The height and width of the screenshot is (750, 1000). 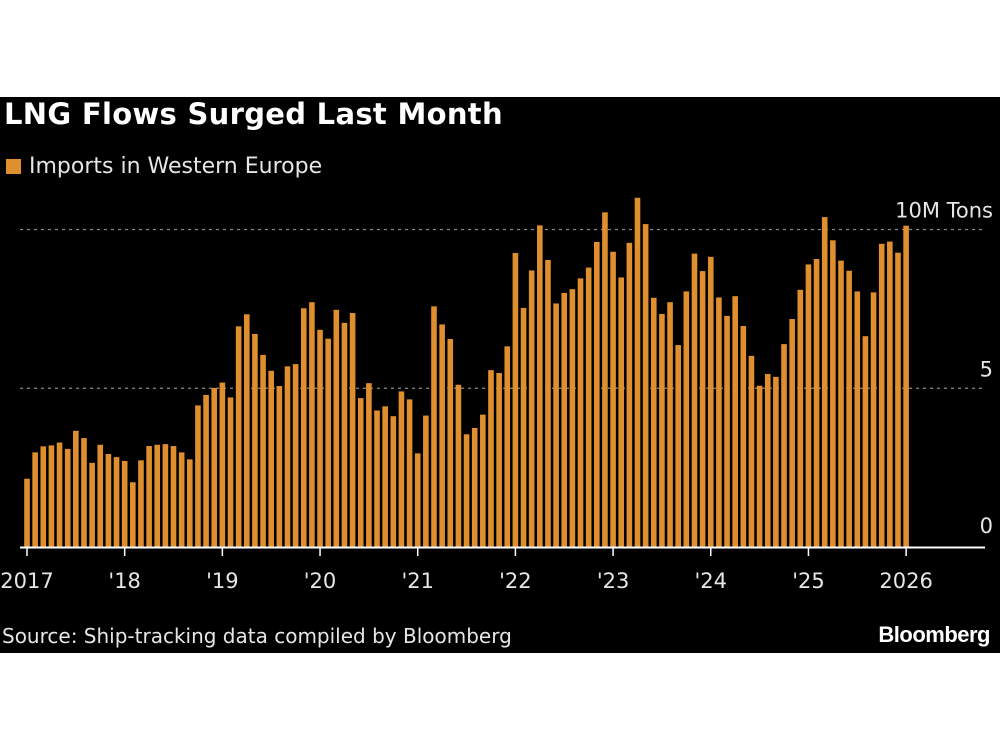 What do you see at coordinates (176, 166) in the screenshot?
I see `legend-label: Imports in Western Europe` at bounding box center [176, 166].